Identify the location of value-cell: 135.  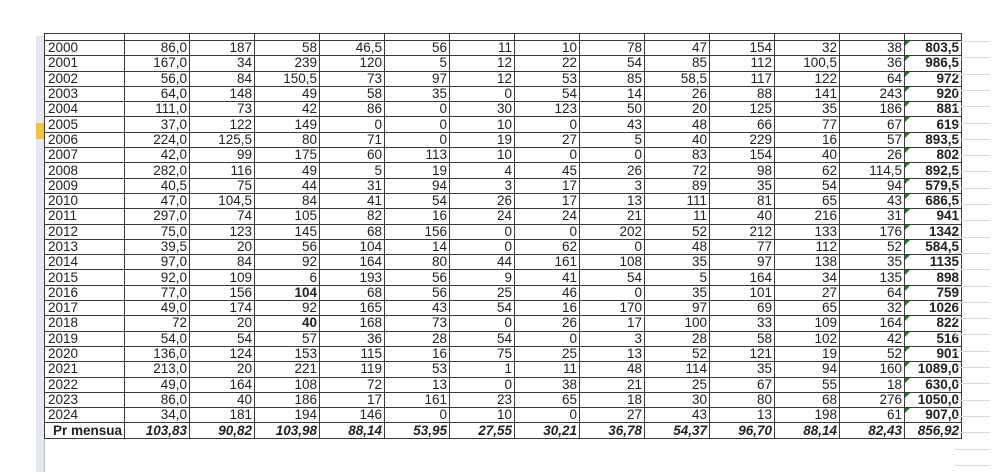
(872, 277).